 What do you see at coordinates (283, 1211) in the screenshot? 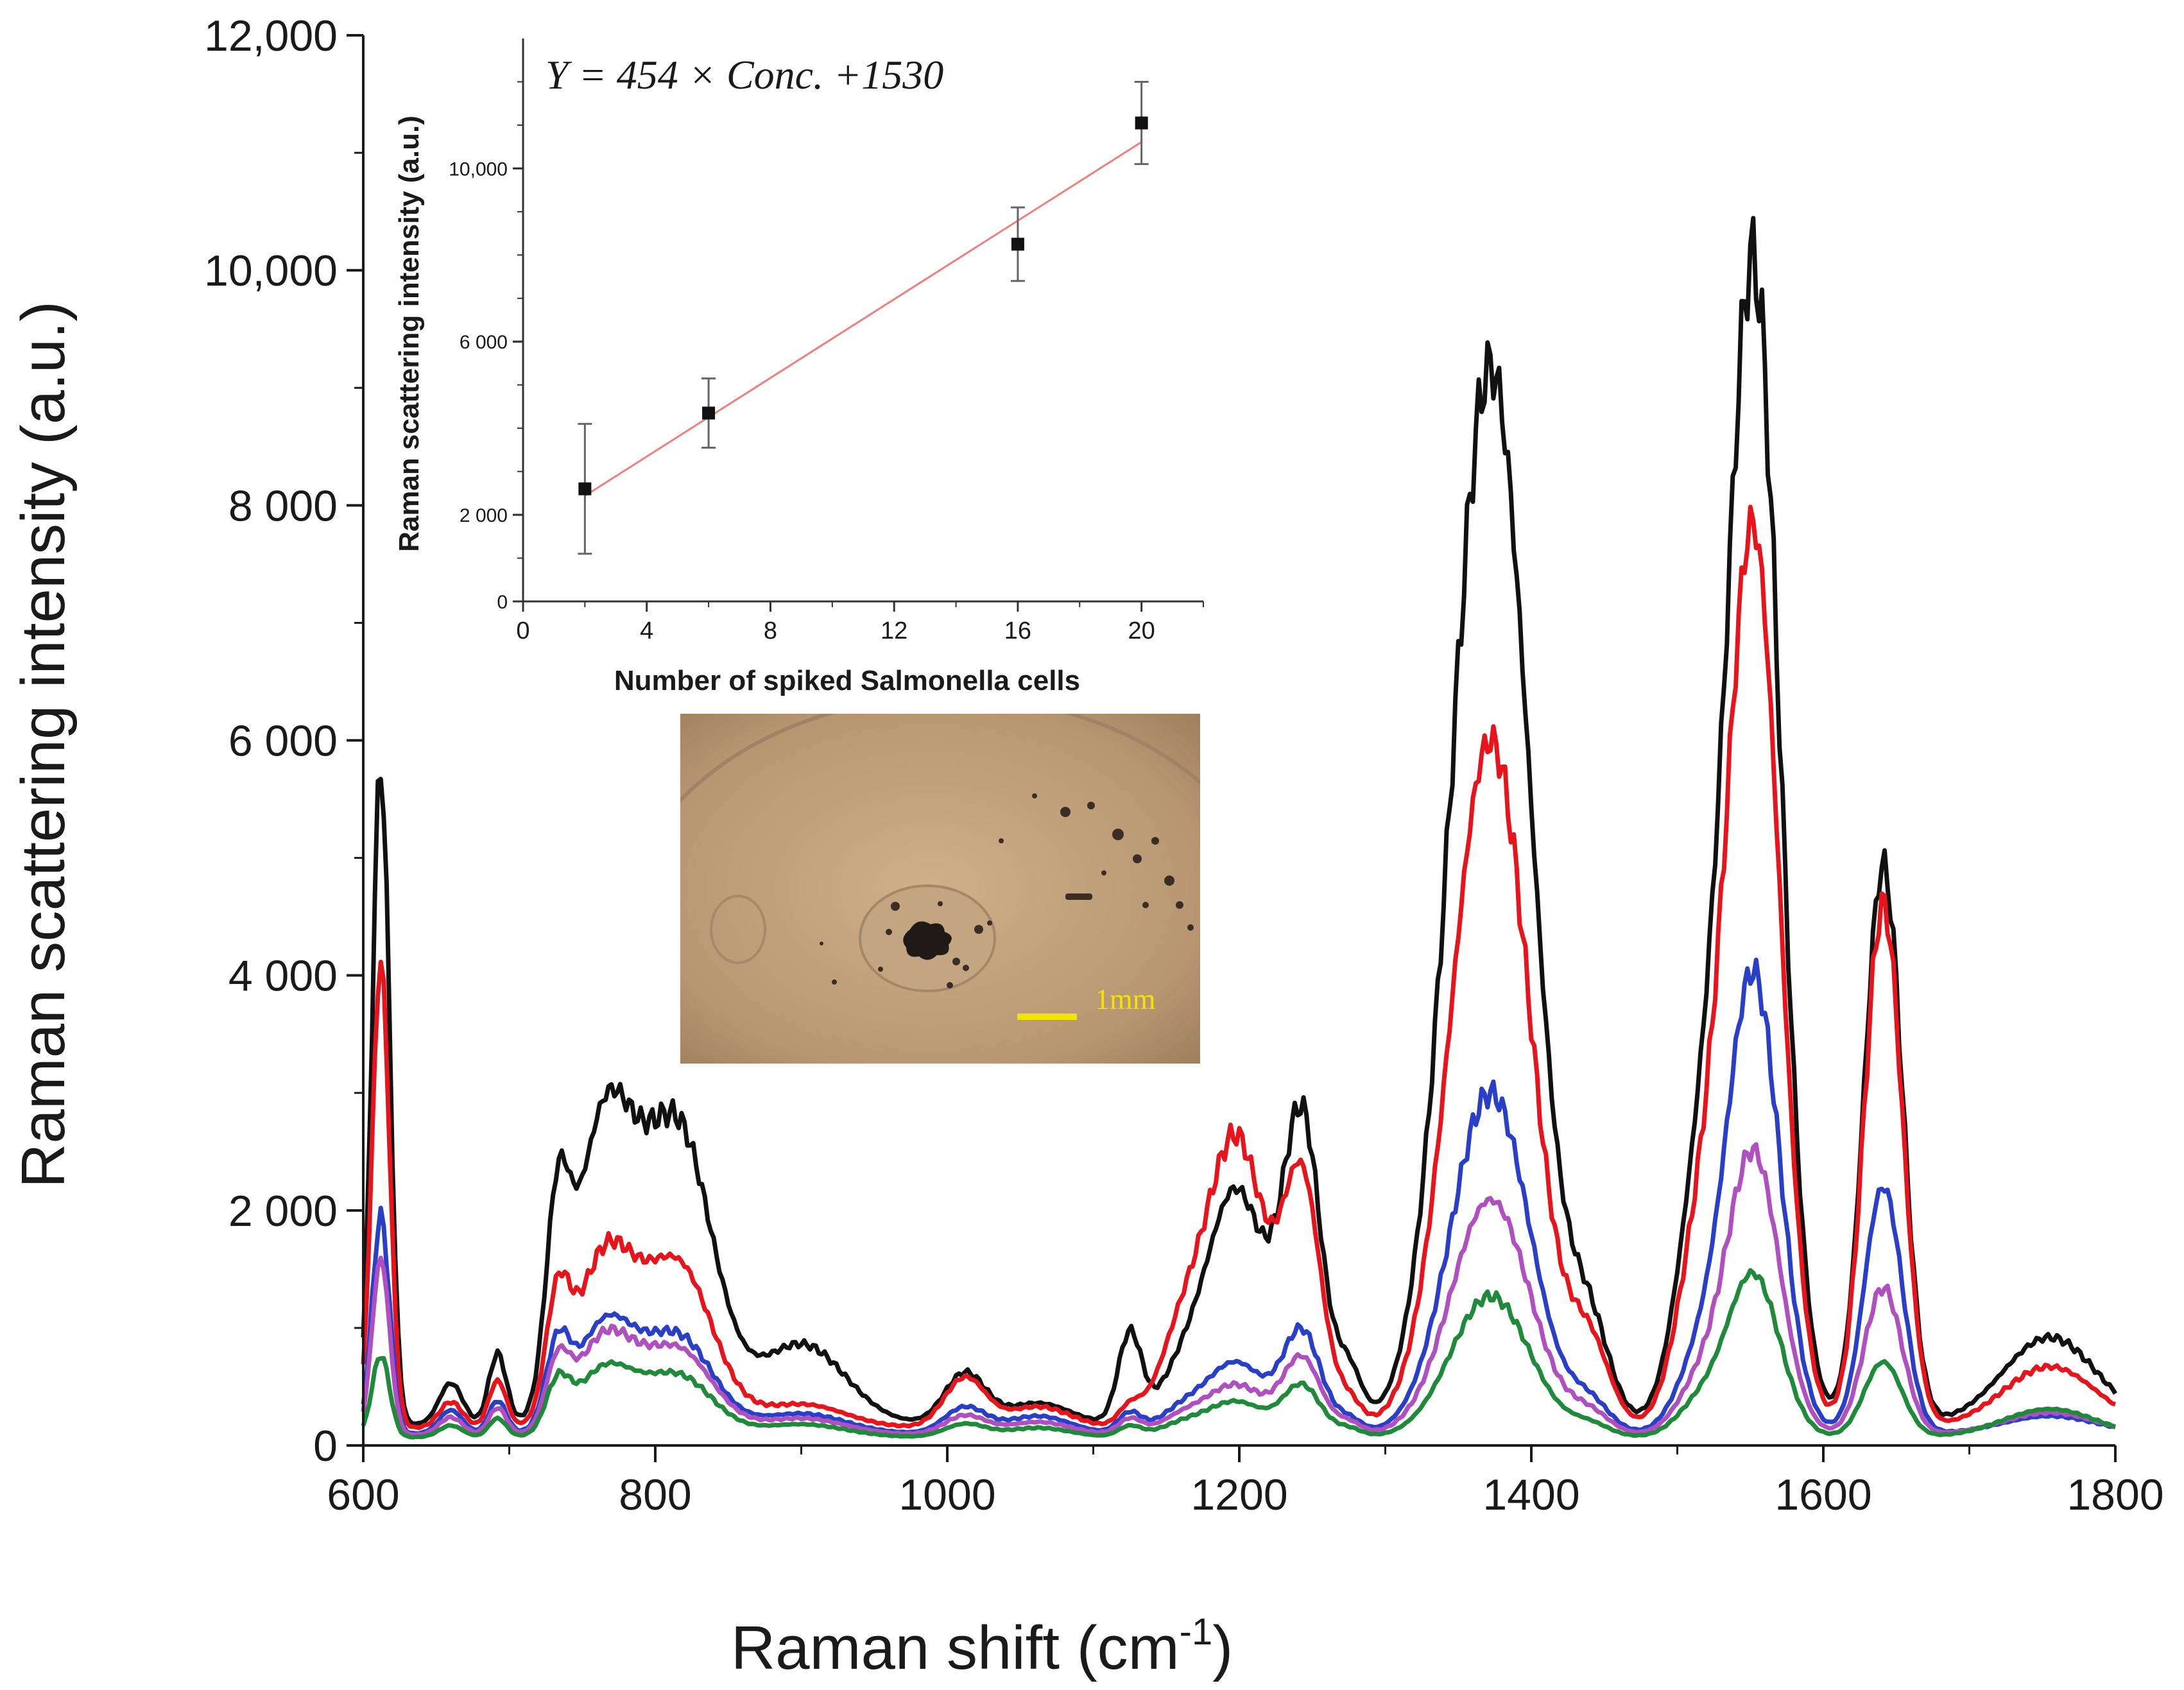
I see `y-tick-label: 2 000` at bounding box center [283, 1211].